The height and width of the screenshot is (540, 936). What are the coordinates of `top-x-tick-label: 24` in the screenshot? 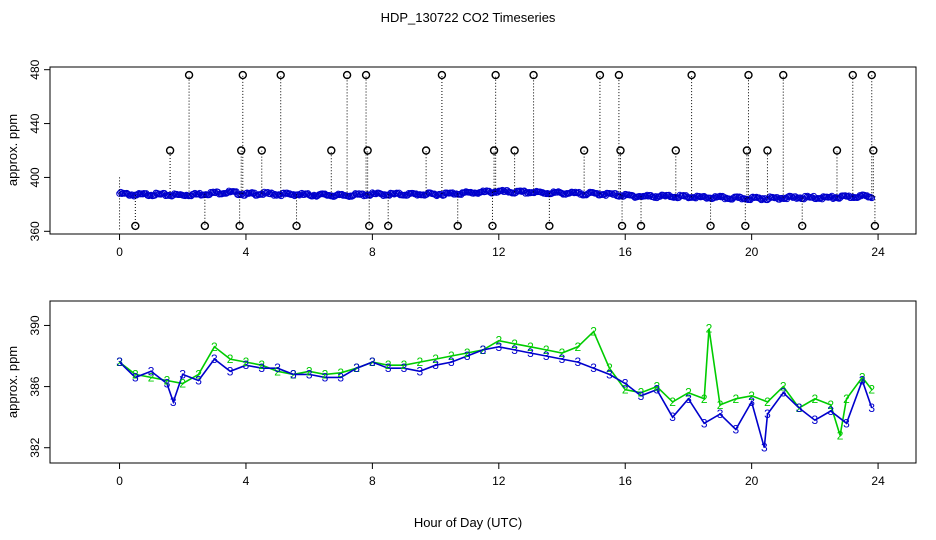 It's located at (878, 252).